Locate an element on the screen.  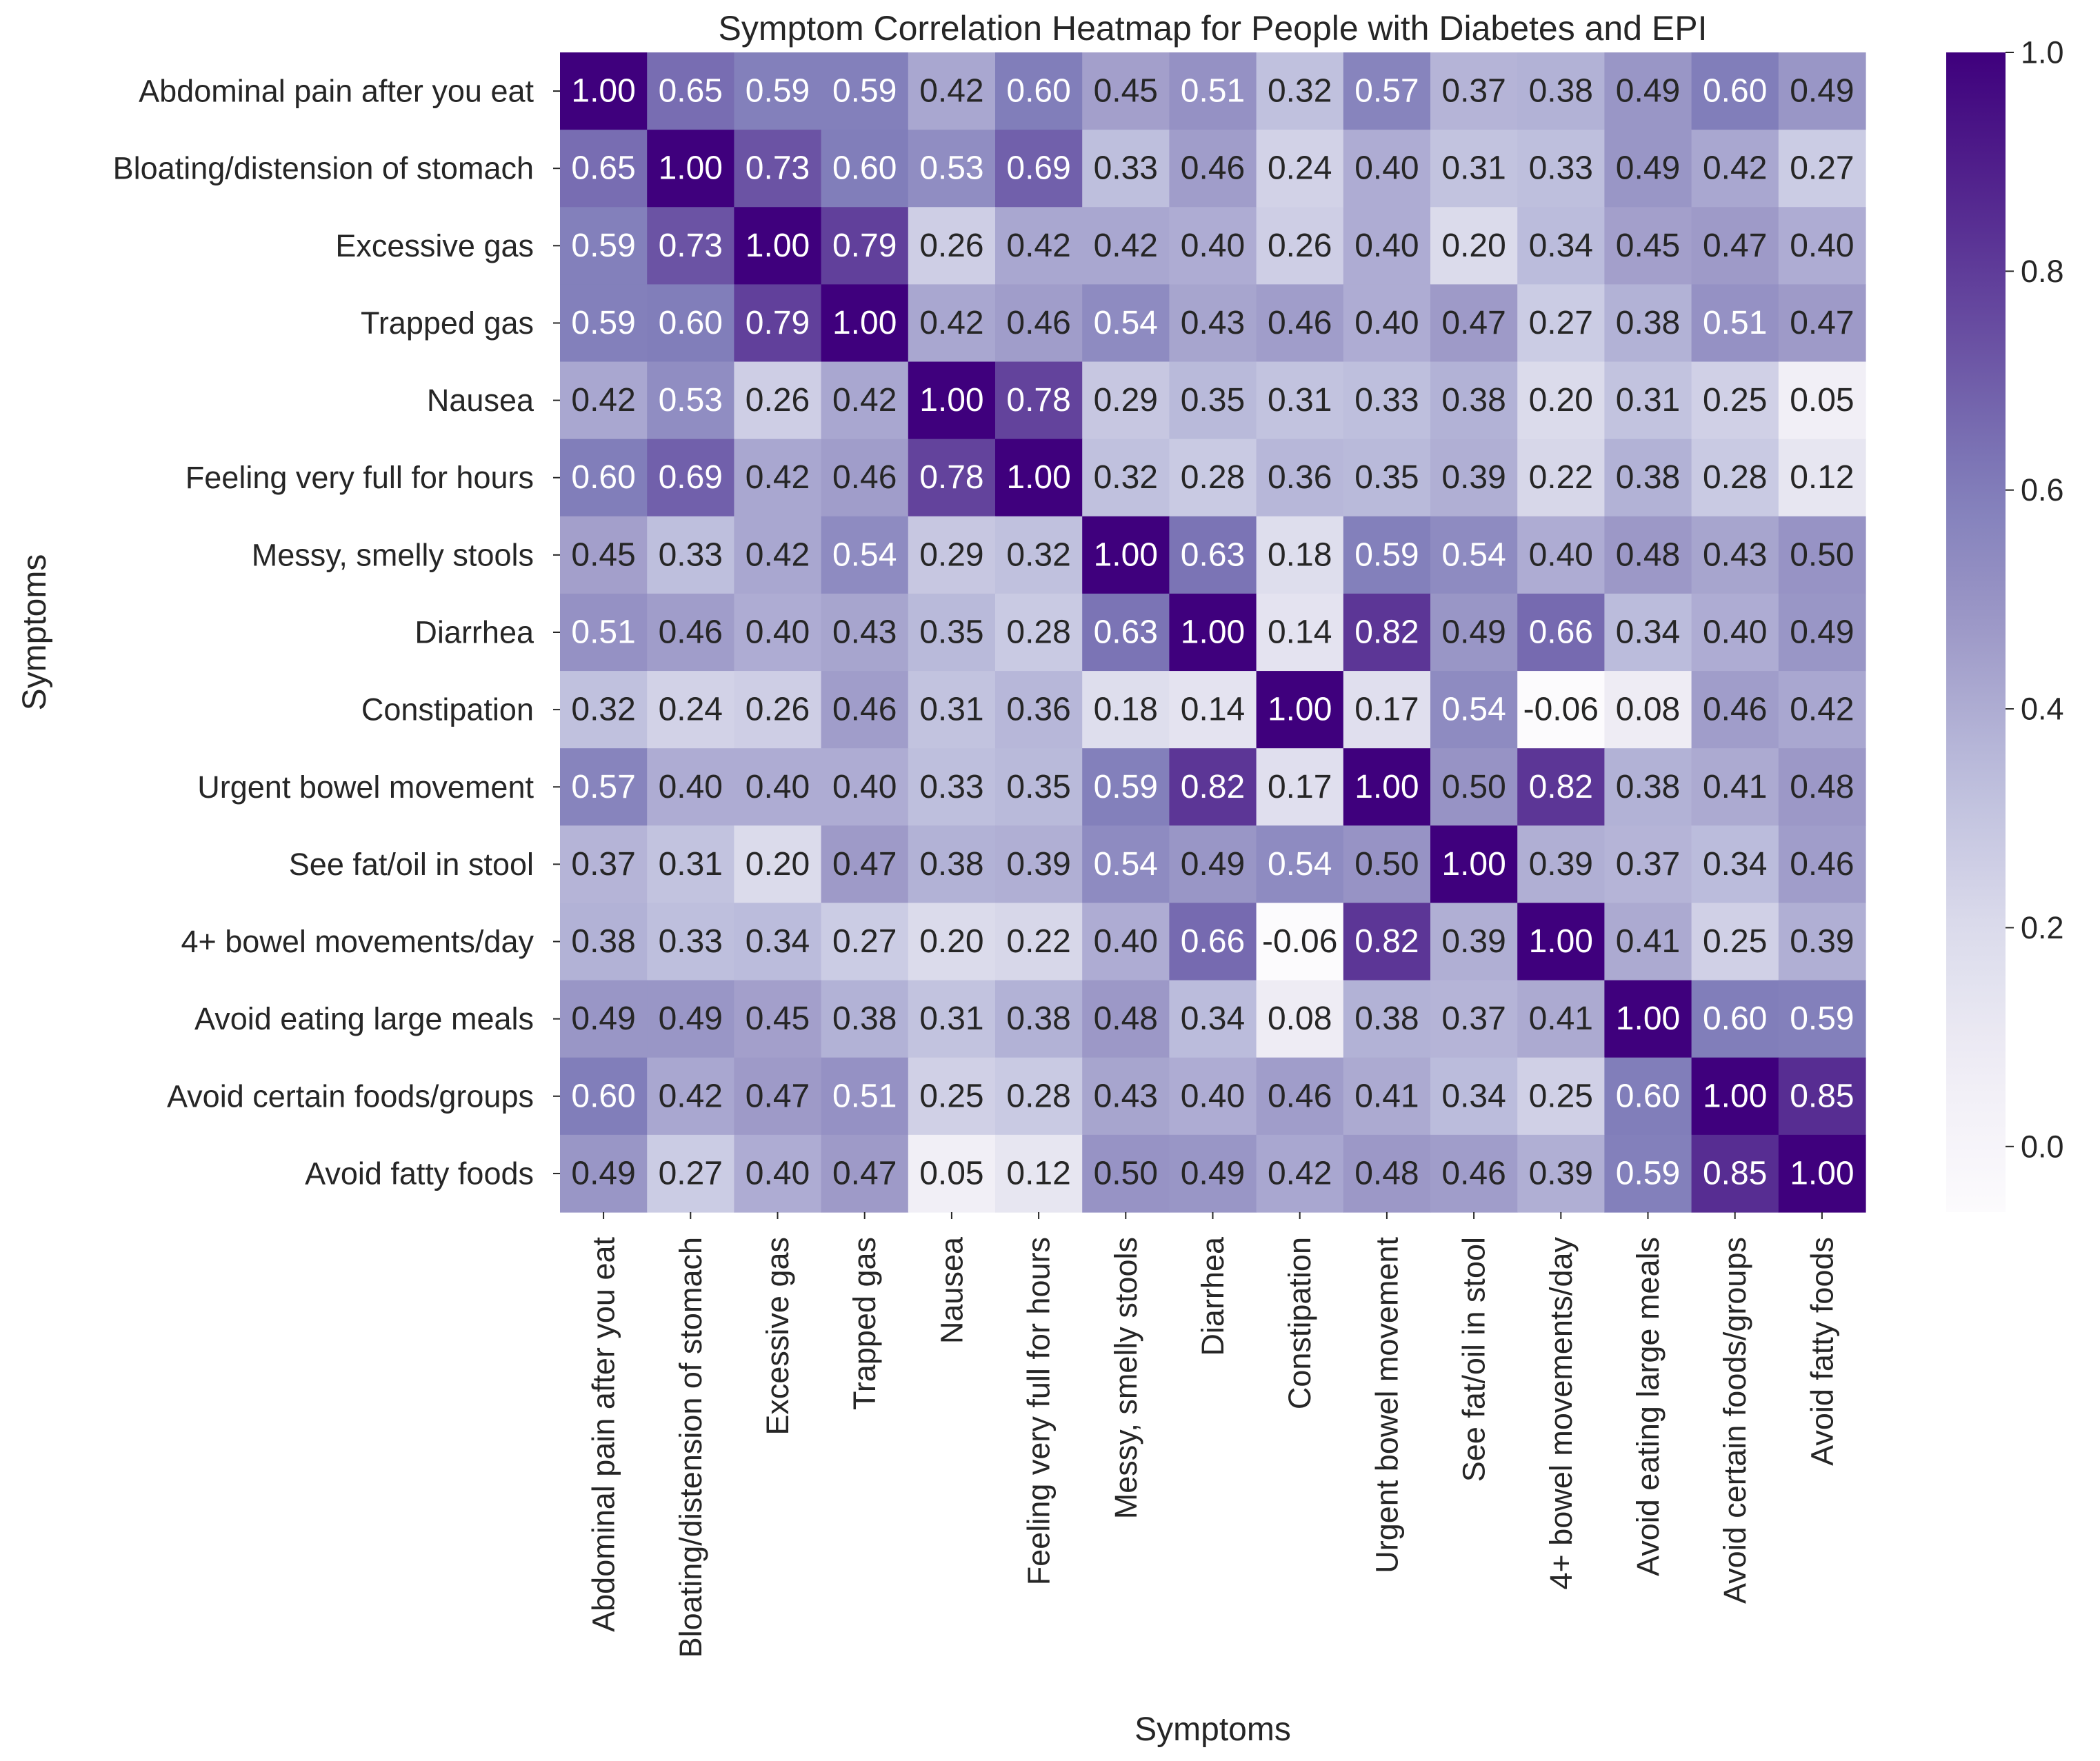
cell-value-label: 0.53 is located at coordinates (691, 400).